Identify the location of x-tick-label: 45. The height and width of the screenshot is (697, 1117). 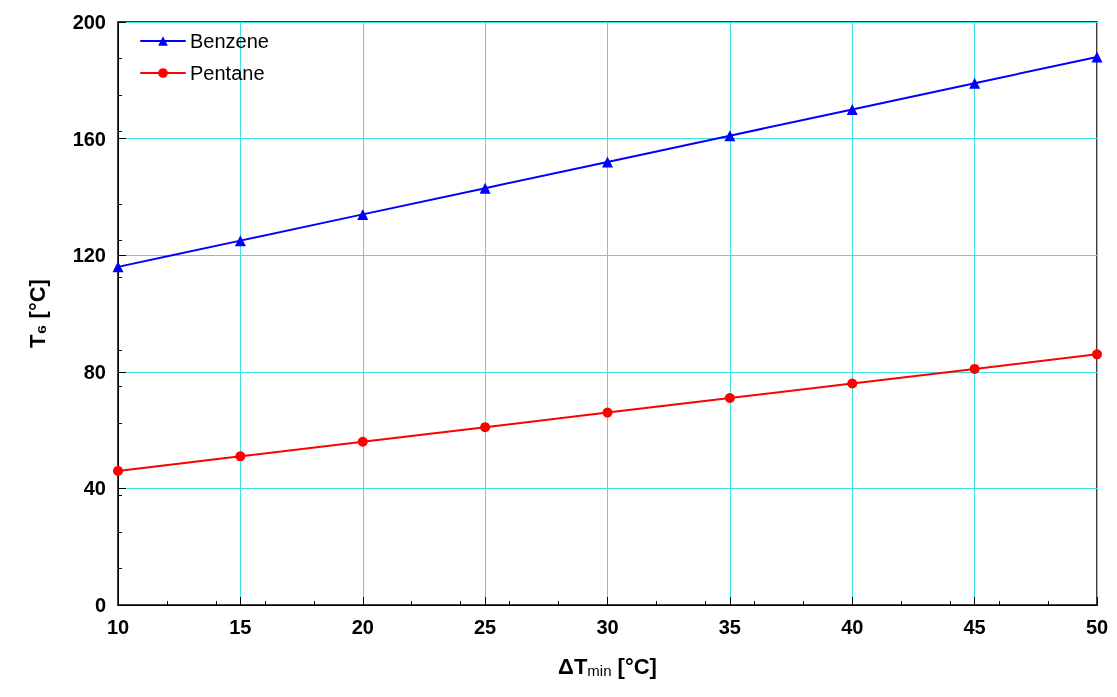
(974, 627).